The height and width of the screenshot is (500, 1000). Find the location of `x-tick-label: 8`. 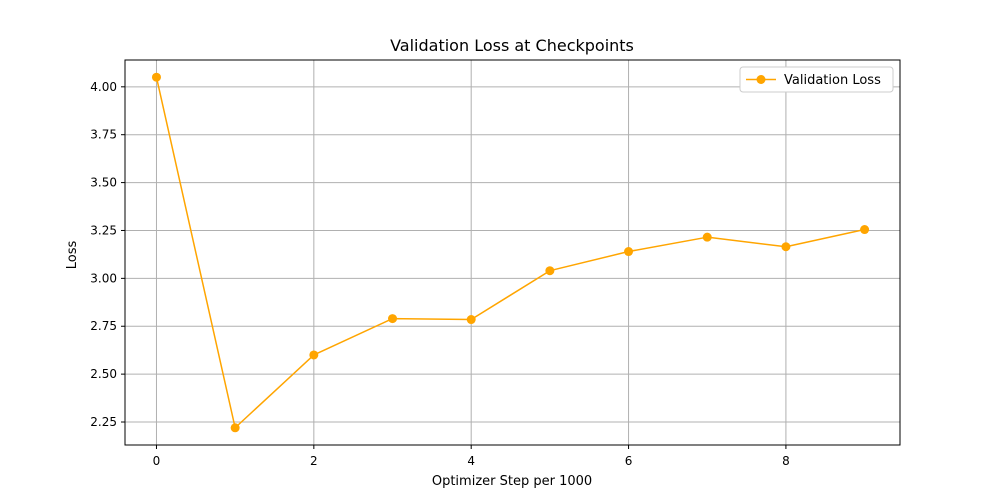

x-tick-label: 8 is located at coordinates (786, 461).